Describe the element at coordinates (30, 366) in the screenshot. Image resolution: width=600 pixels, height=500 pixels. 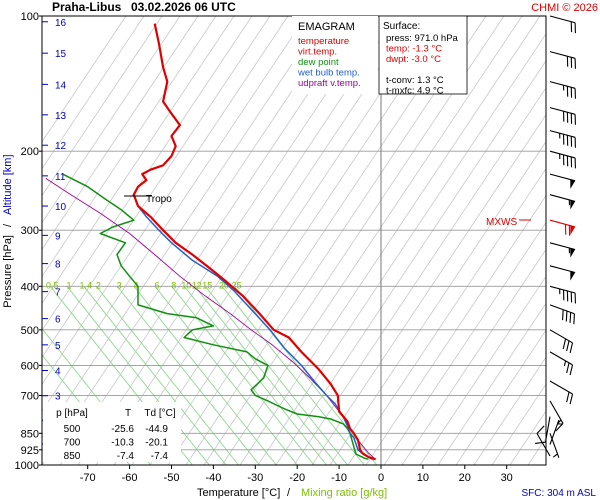
I see `pressure-tick-label: 600` at that location.